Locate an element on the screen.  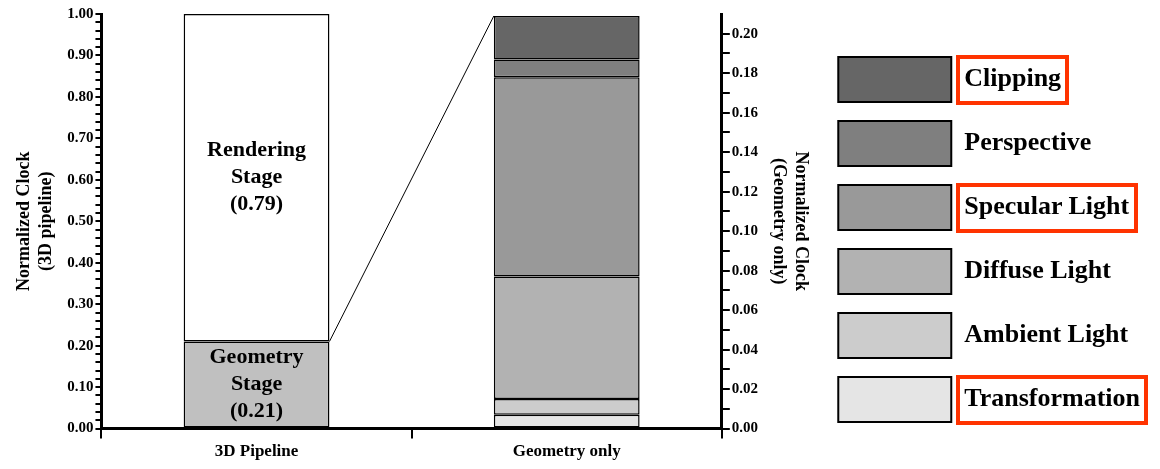
y-tick-label: 0.90 is located at coordinates (80, 54).